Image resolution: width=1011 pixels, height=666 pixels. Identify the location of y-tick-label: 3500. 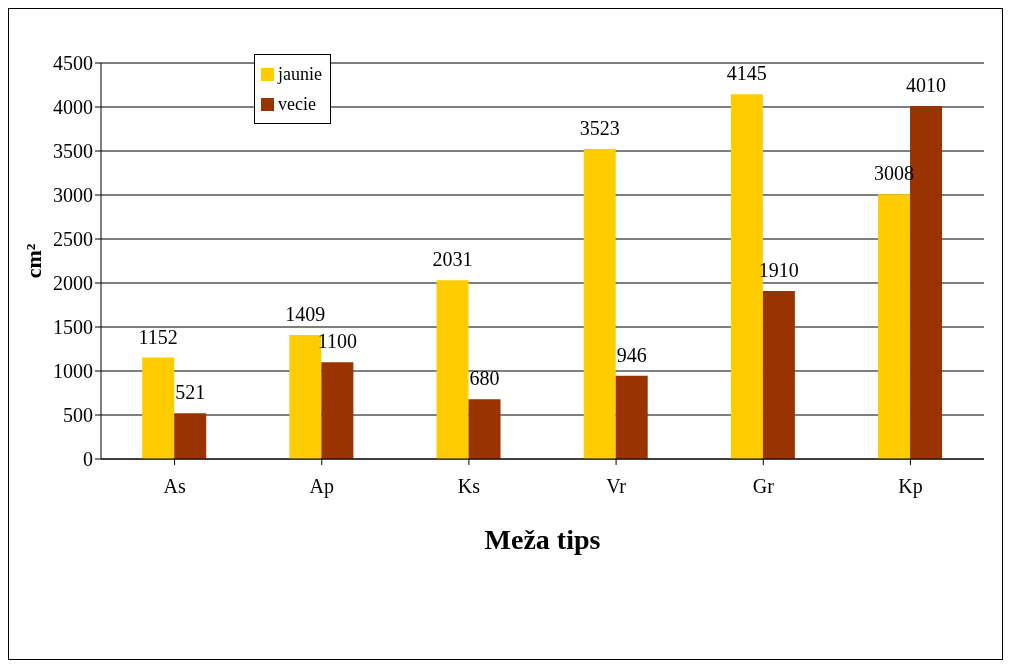
(73, 151).